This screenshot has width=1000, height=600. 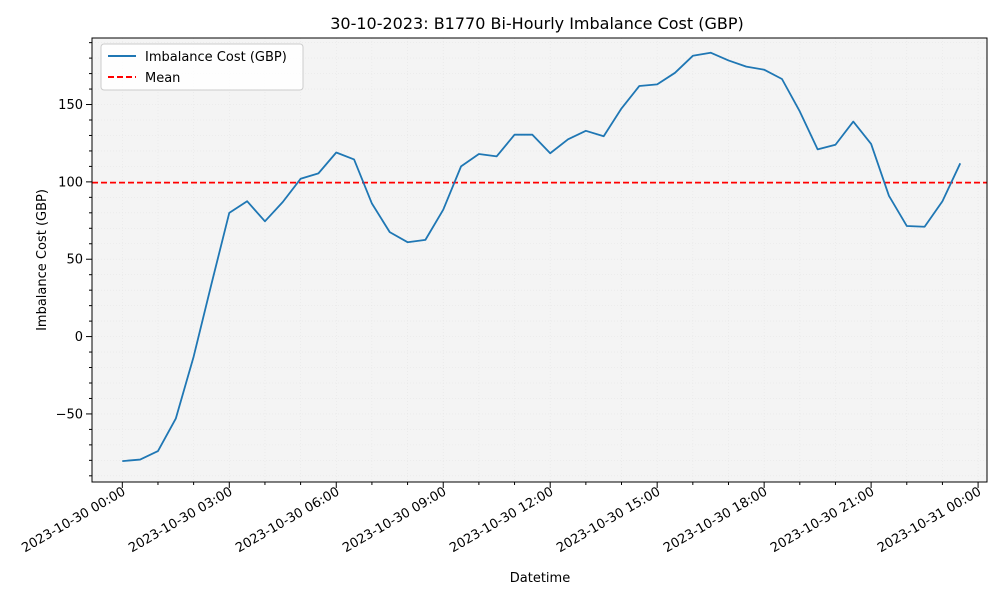 I want to click on legend-box, so click(x=202, y=67).